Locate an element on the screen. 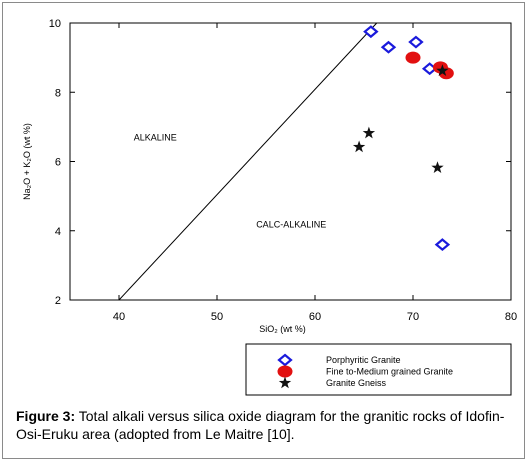 Image resolution: width=529 pixels, height=463 pixels. x-tick-label: 60 is located at coordinates (315, 317).